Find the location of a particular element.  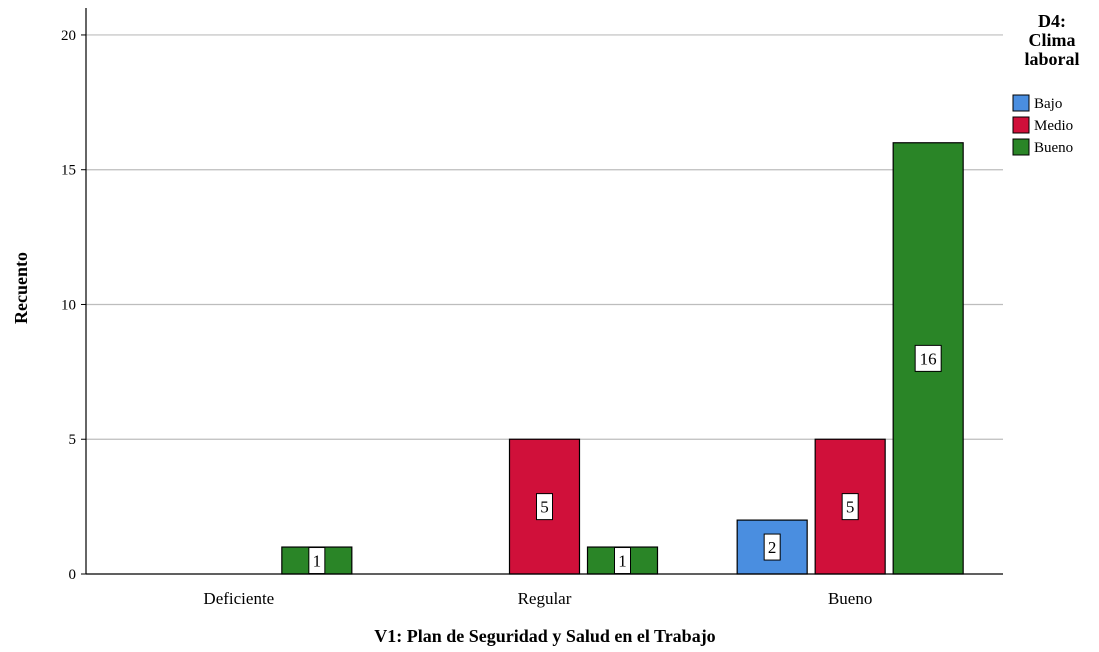

legend-label: Bajo is located at coordinates (1048, 104).